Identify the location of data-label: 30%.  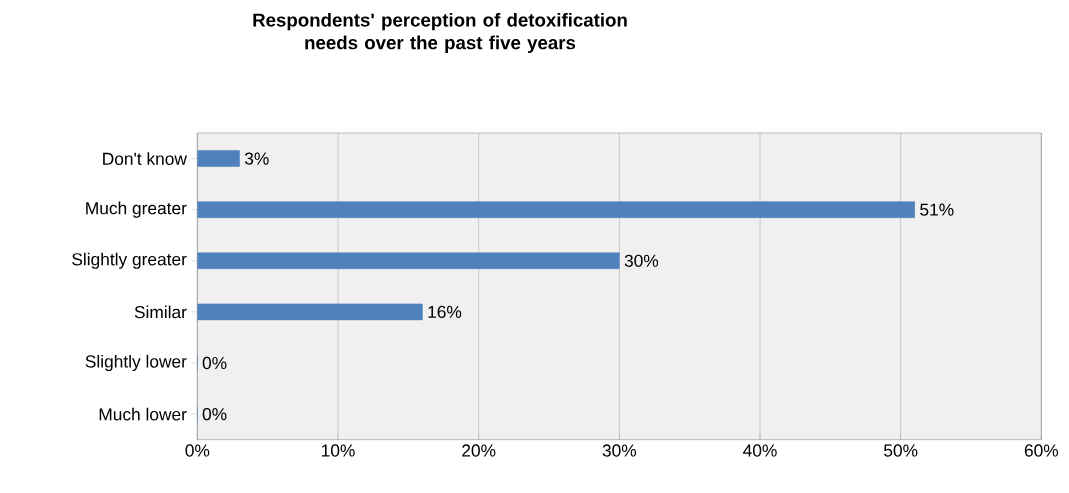
(641, 260).